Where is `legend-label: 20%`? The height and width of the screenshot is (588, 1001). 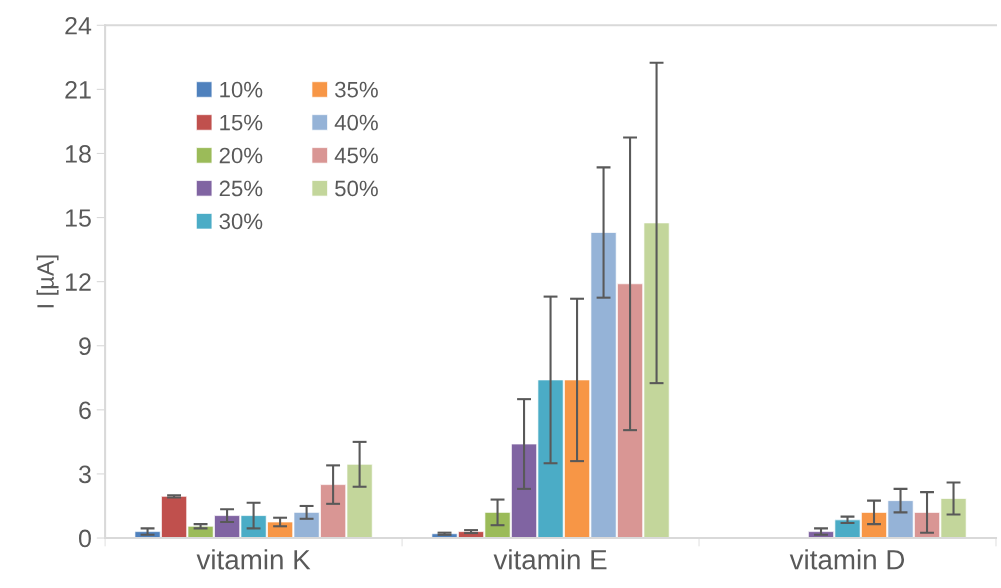
legend-label: 20% is located at coordinates (241, 155).